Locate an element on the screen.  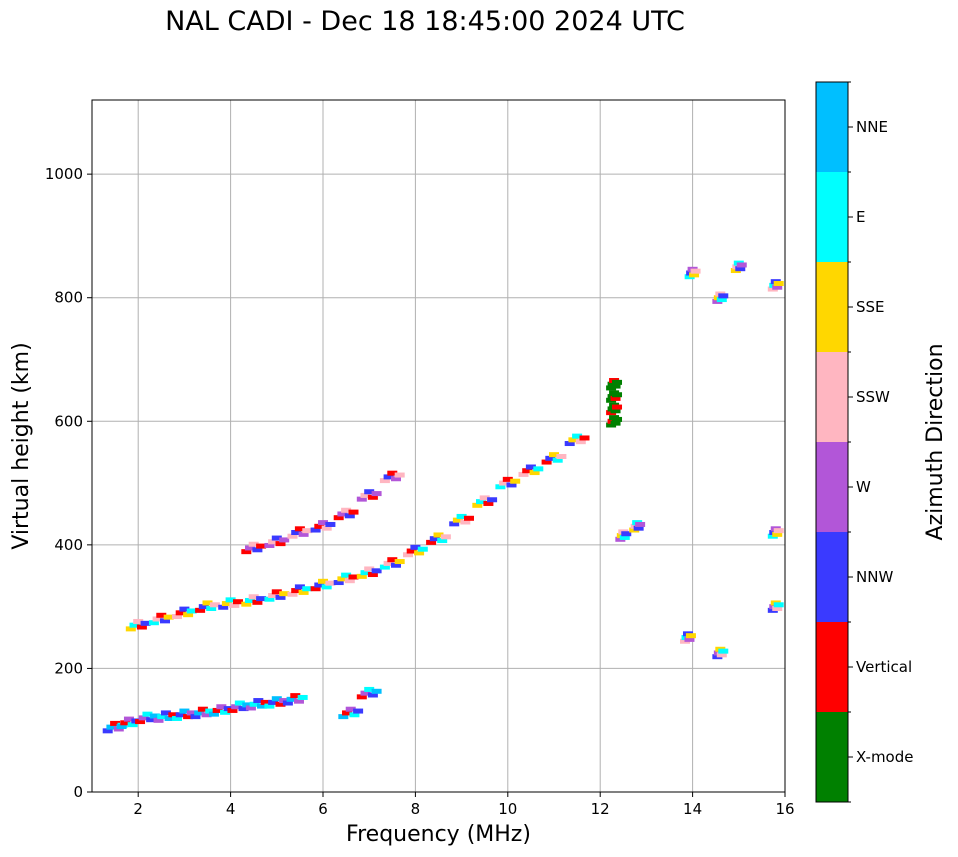
x-tick-label: 14 is located at coordinates (692, 809).